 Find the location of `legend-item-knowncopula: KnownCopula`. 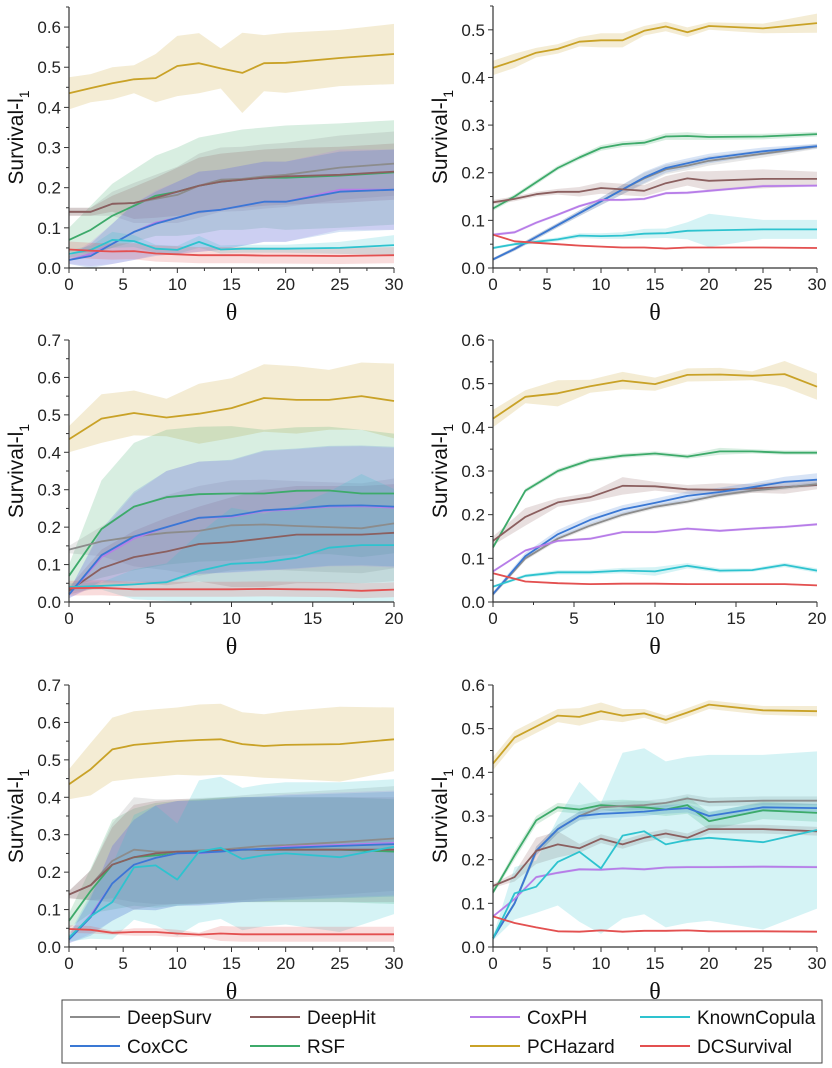

legend-item-knowncopula: KnownCopula is located at coordinates (728, 1018).